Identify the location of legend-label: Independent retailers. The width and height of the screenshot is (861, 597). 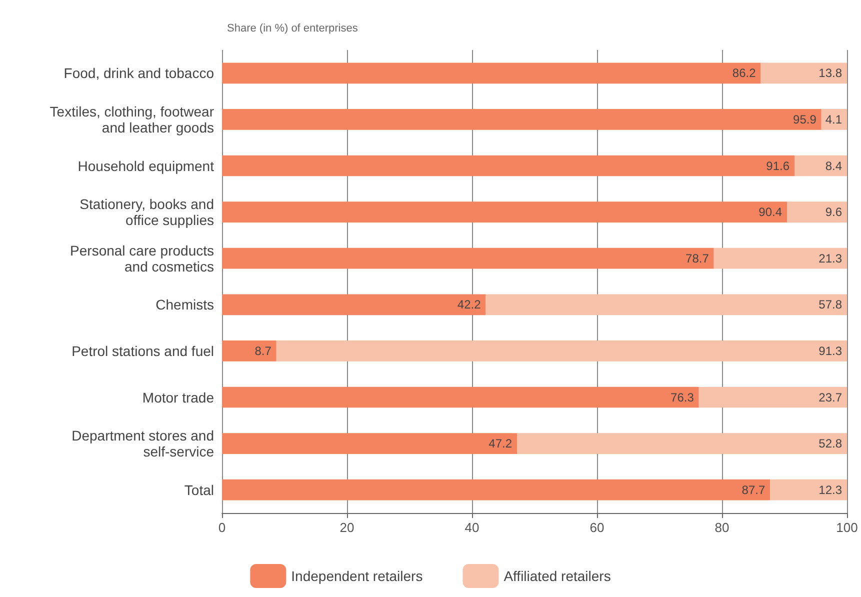
(357, 576).